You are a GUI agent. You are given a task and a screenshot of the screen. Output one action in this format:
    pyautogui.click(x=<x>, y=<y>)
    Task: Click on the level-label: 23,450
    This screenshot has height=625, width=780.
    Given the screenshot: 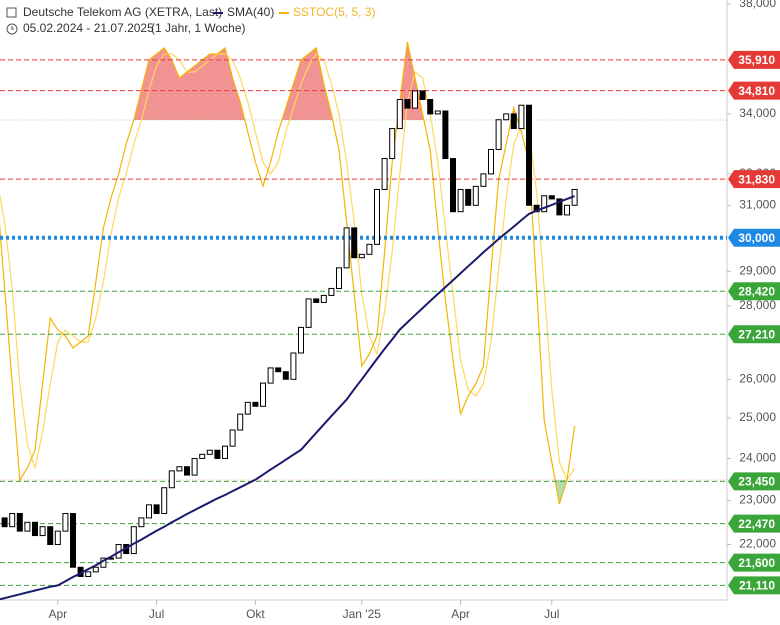 What is the action you would take?
    pyautogui.click(x=756, y=482)
    